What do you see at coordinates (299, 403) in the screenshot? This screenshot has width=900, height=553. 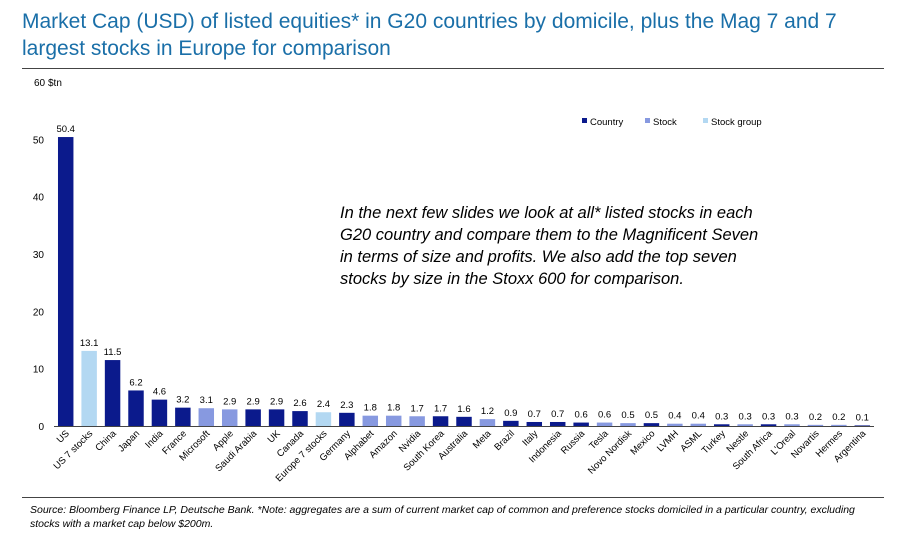 I see `data-label: 2.6` at bounding box center [299, 403].